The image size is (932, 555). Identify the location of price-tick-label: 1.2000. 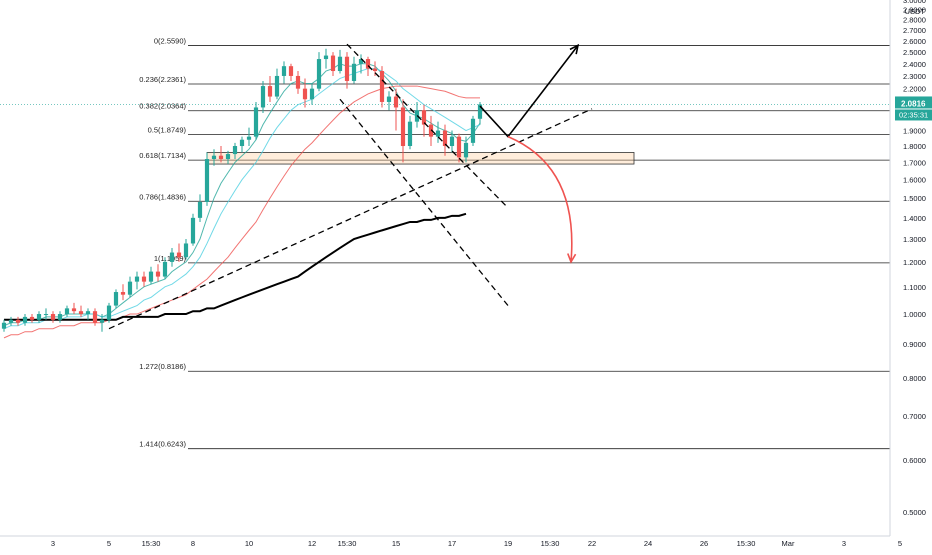
(914, 262).